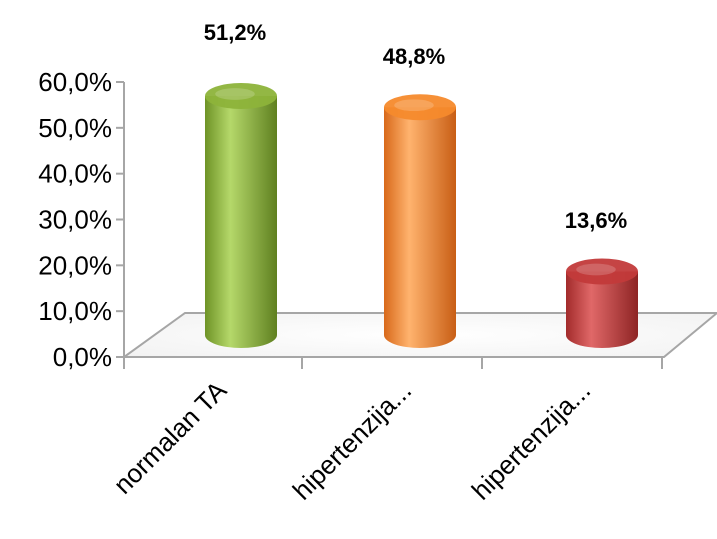 The height and width of the screenshot is (539, 717). I want to click on data-label: 51,2%, so click(235, 32).